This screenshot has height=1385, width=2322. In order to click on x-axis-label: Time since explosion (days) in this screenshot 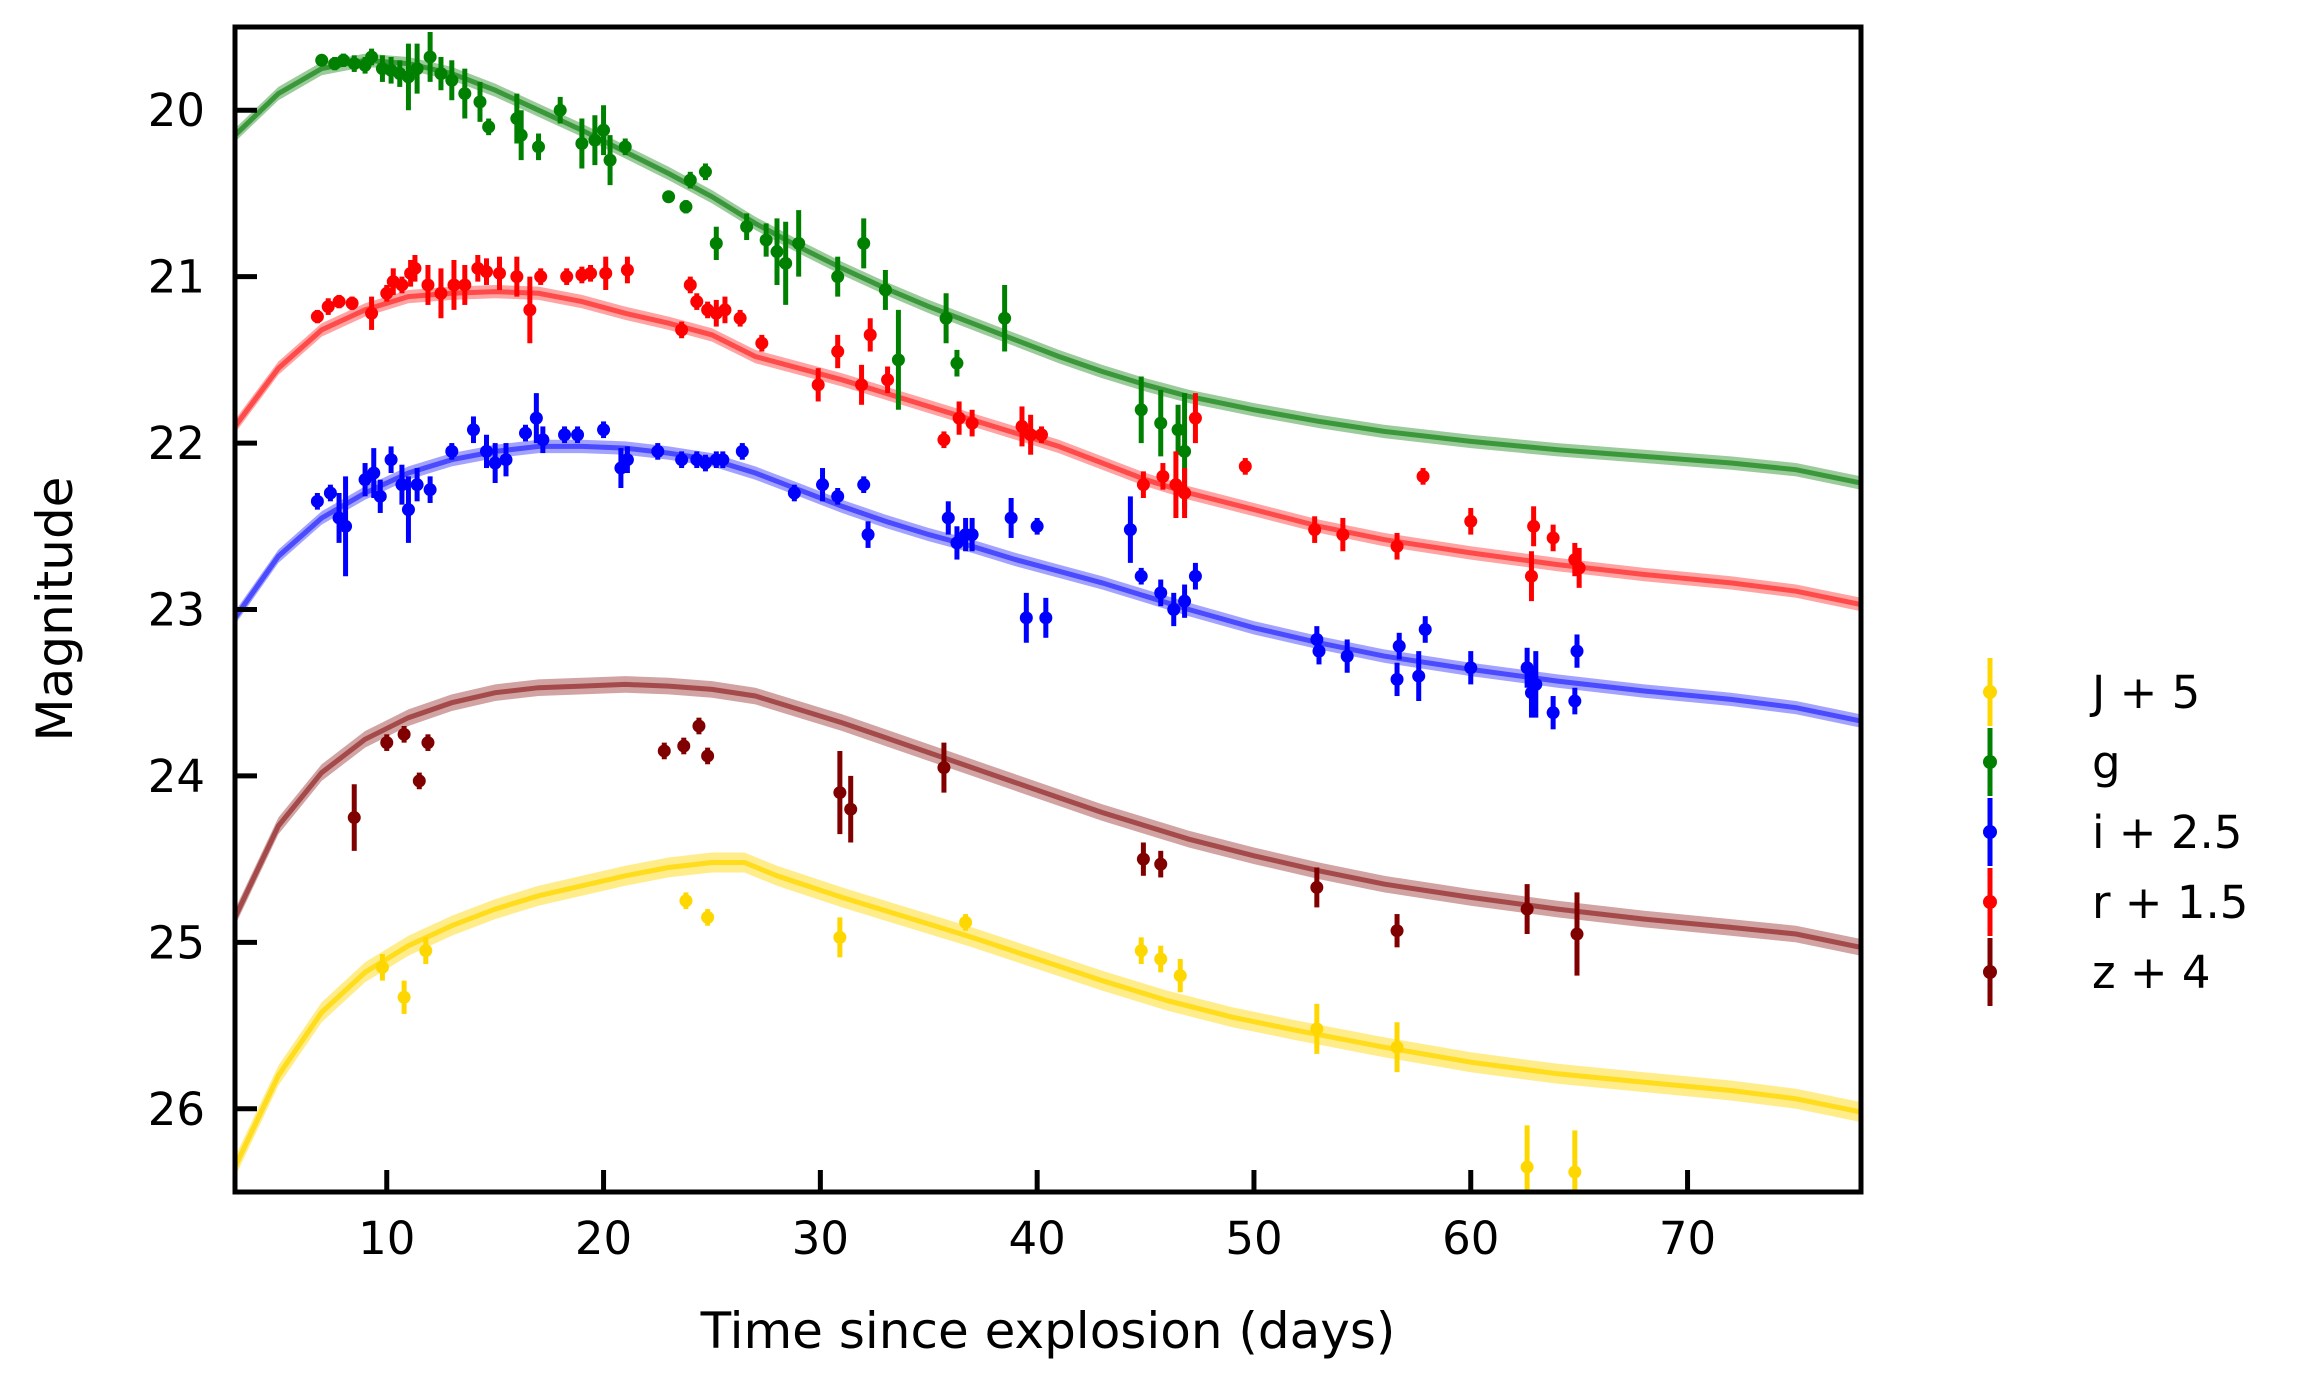, I will do `click(1048, 1331)`.